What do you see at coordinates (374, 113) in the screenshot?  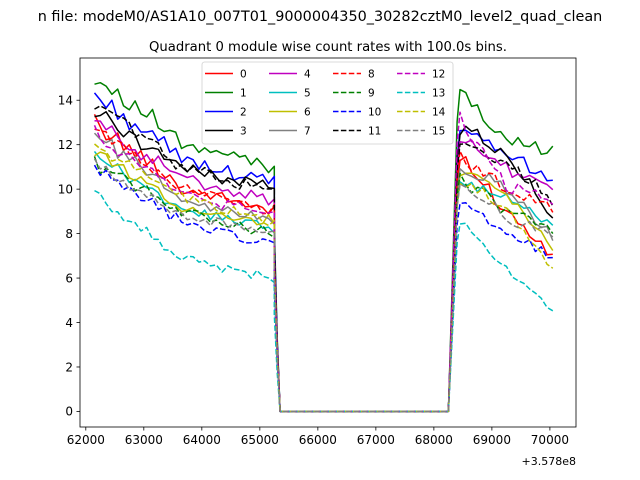 I see `legend-label-10: 10` at bounding box center [374, 113].